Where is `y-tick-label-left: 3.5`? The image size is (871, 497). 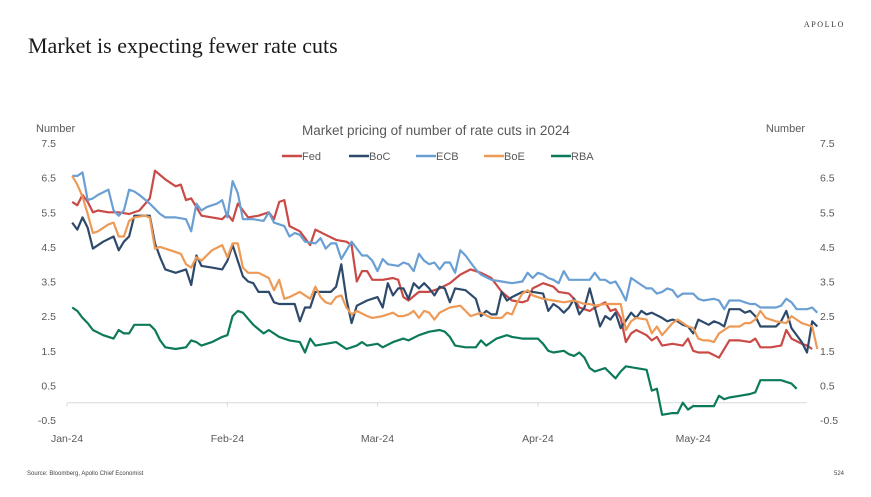
y-tick-label-left: 3.5 is located at coordinates (48, 283).